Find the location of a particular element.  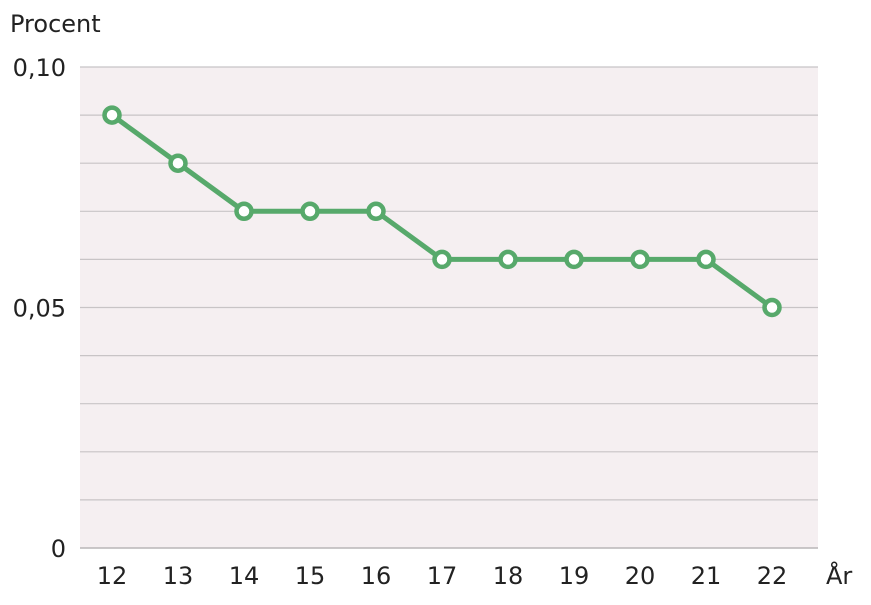

y-tick-label: 0,05 is located at coordinates (39, 309).